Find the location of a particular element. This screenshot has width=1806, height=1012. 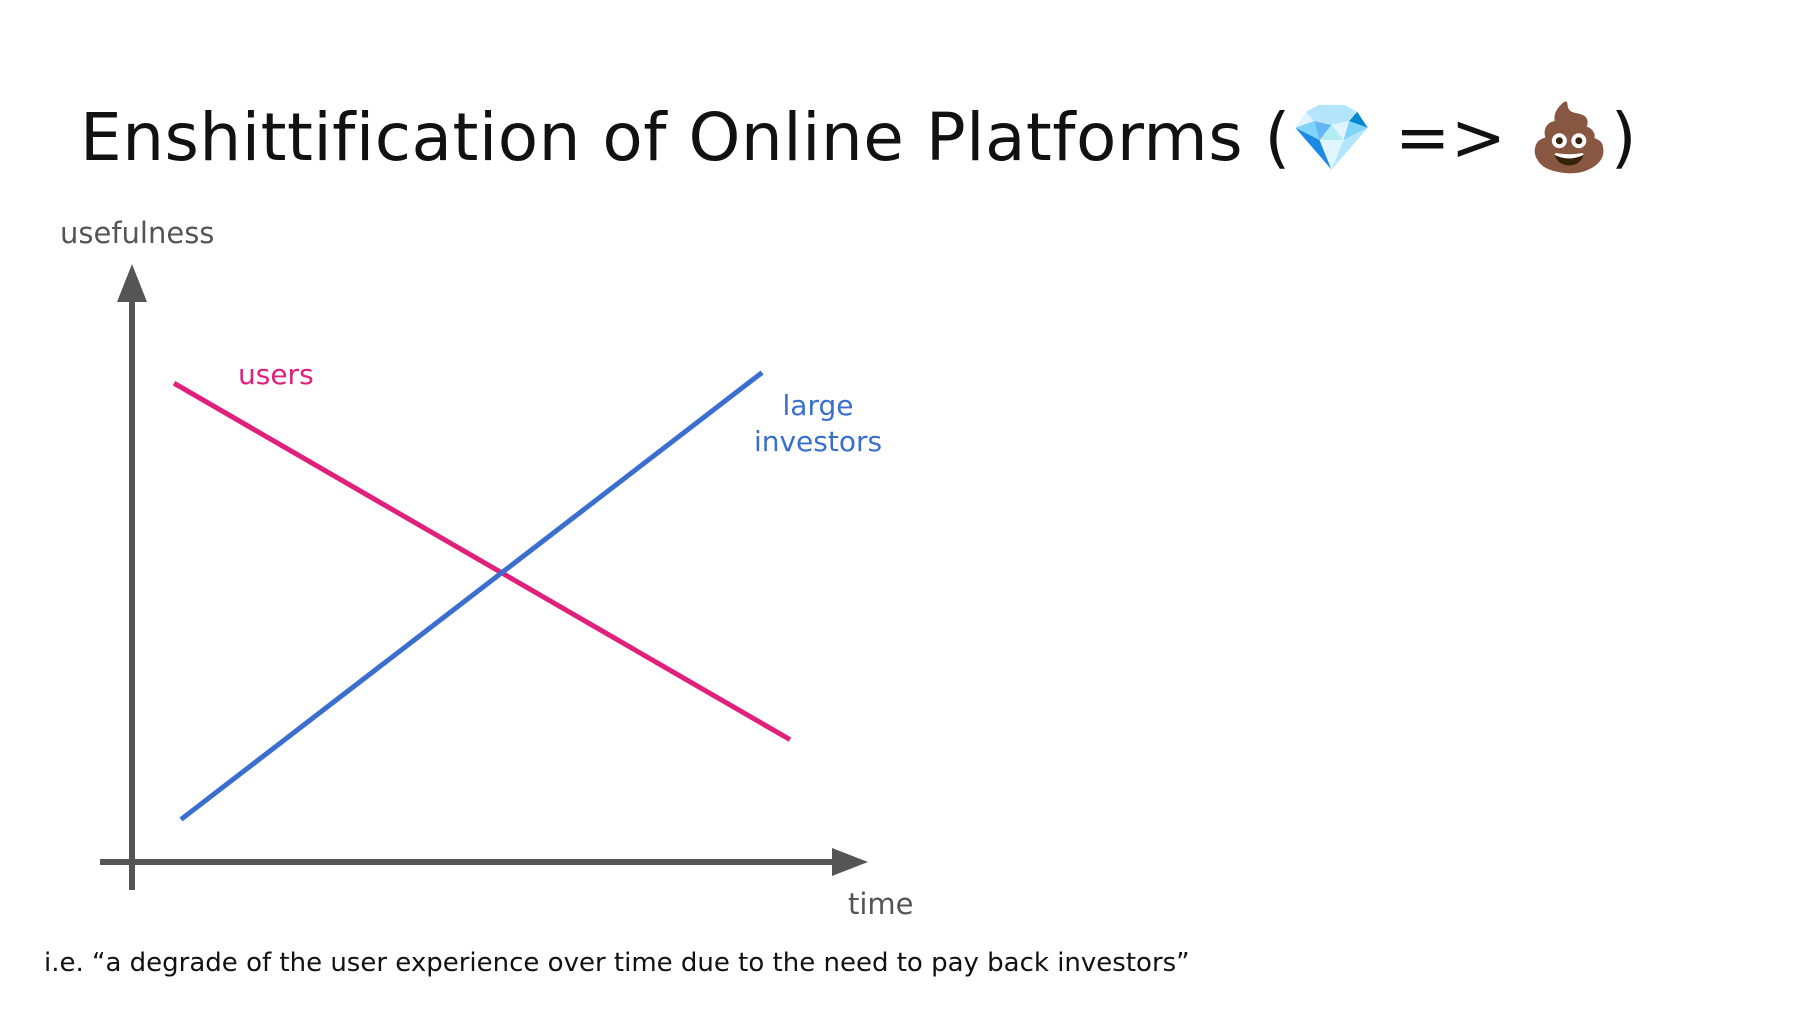

gem-icon: 💎 is located at coordinates (1332, 137).